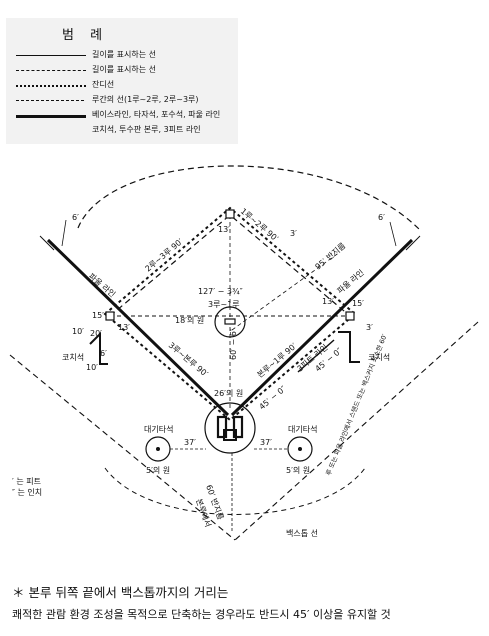  What do you see at coordinates (349, 347) in the screenshot?
I see `coach-box-right` at bounding box center [349, 347].